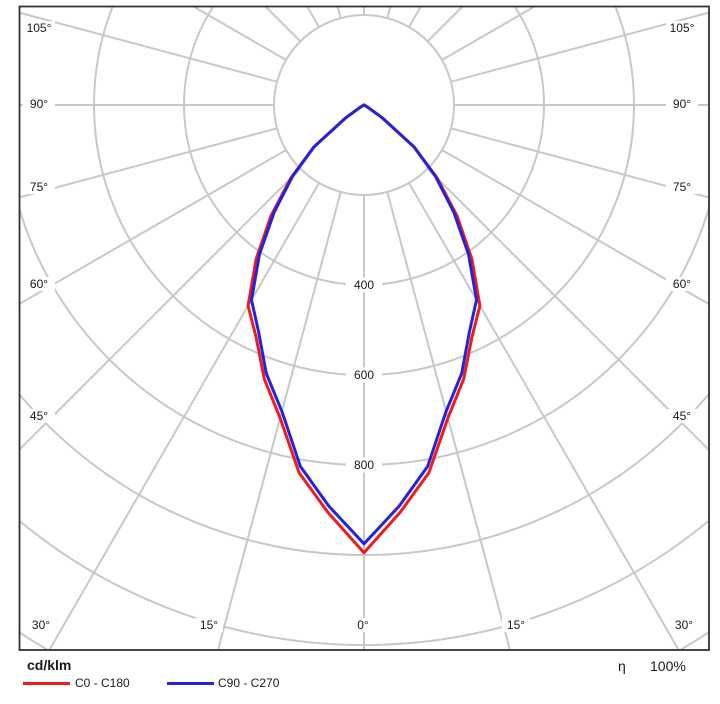  I want to click on legend-swatch-c90-c270, so click(190, 683).